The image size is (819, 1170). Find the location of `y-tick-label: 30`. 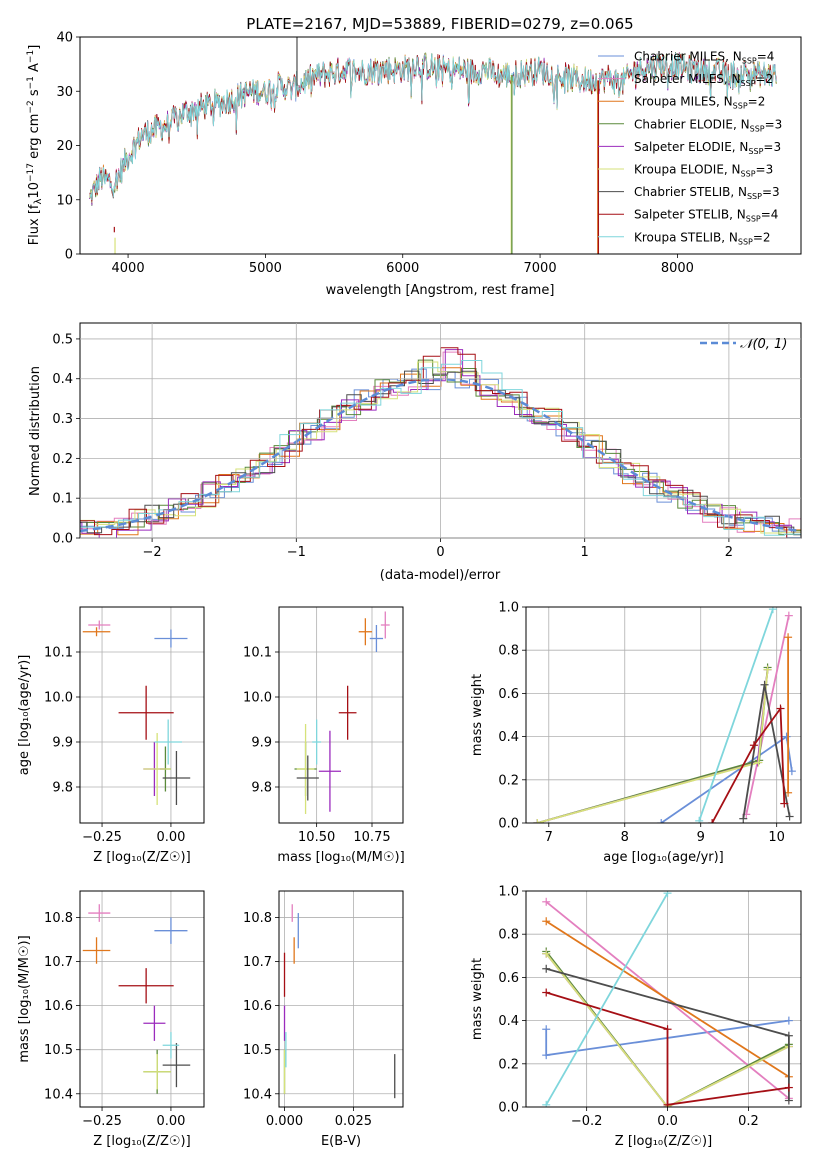

y-tick-label: 30 is located at coordinates (64, 92).